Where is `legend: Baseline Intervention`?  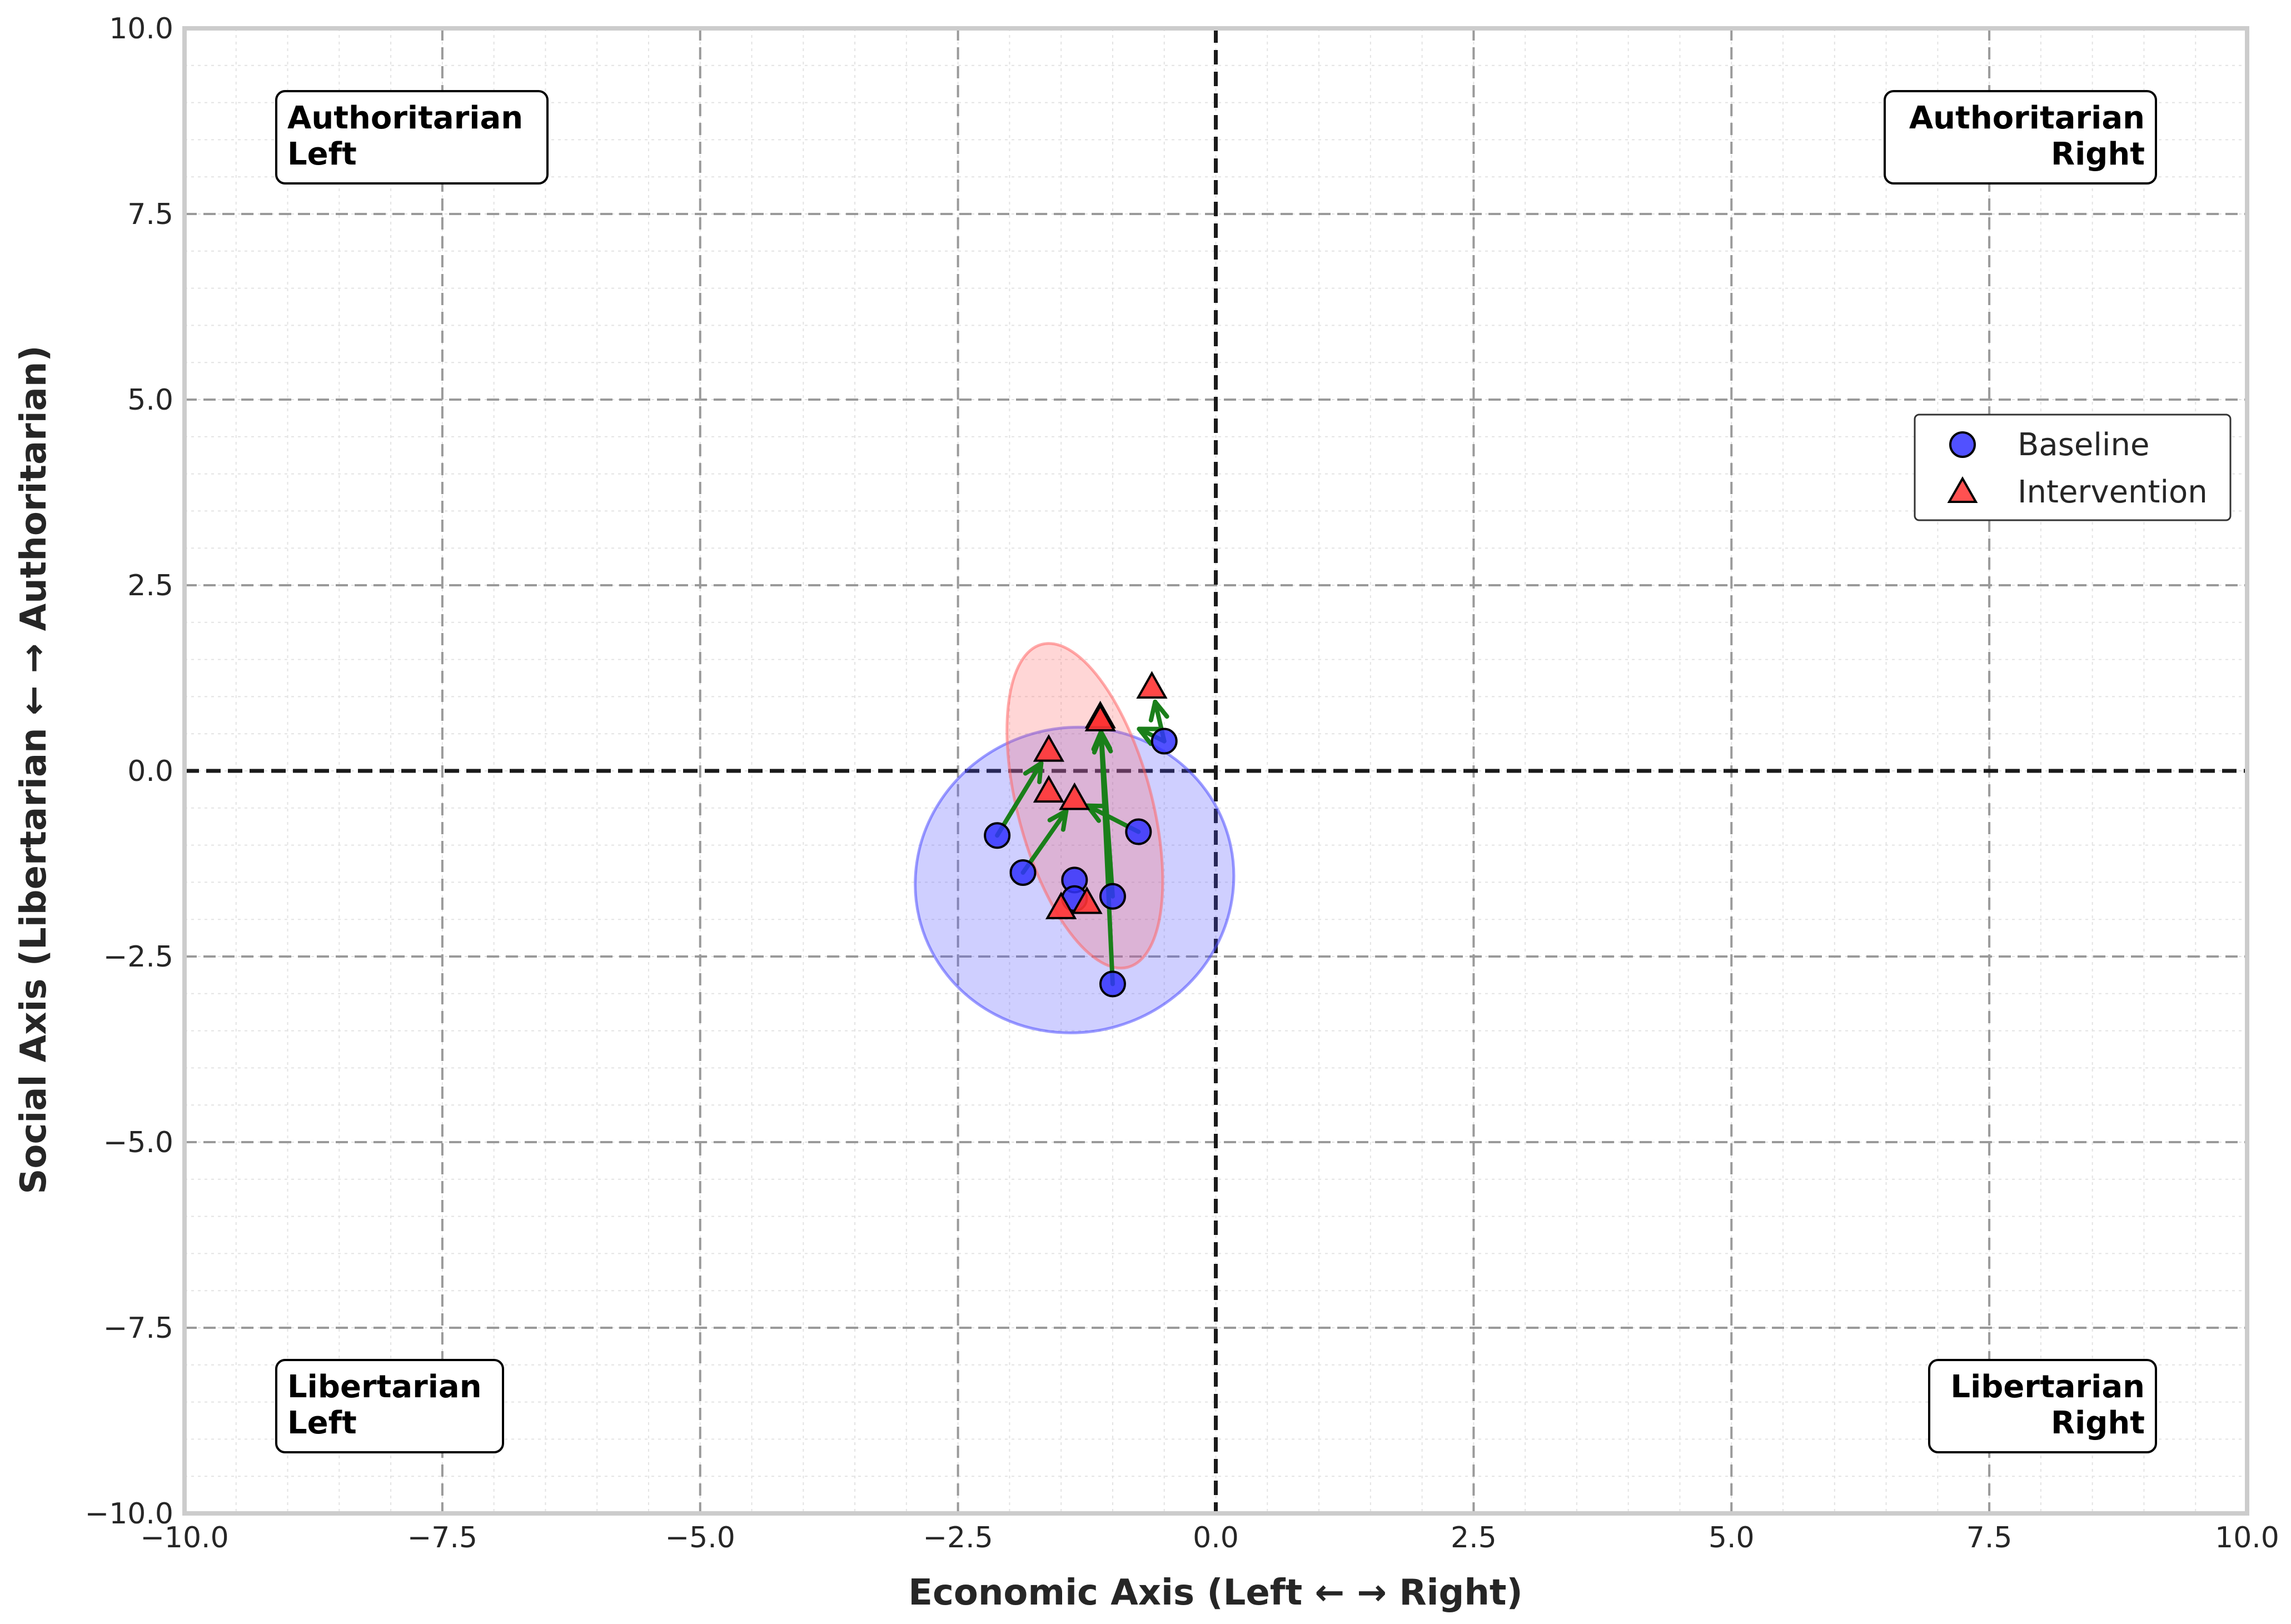
legend: Baseline Intervention is located at coordinates (2073, 467).